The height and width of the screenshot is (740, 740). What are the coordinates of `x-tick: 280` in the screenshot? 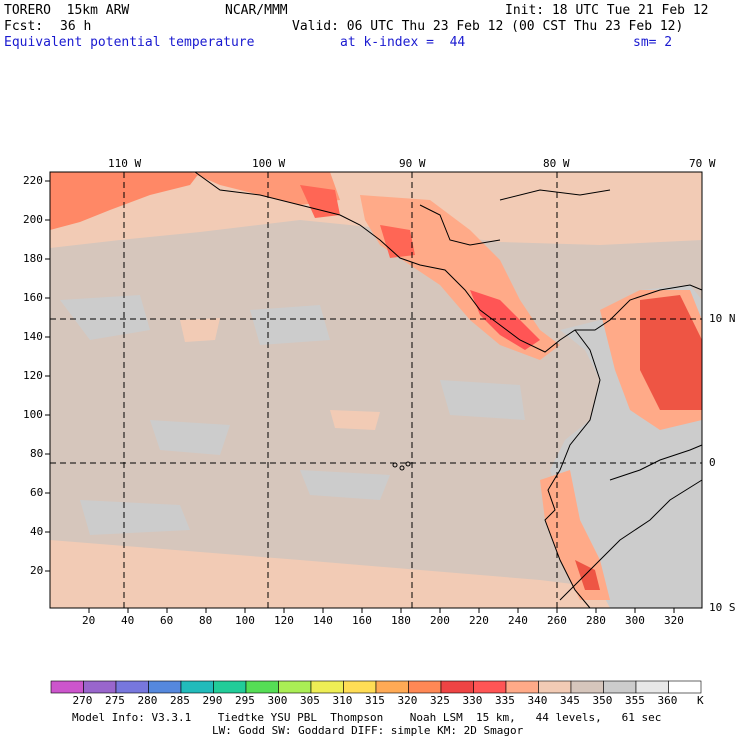 It's located at (596, 620).